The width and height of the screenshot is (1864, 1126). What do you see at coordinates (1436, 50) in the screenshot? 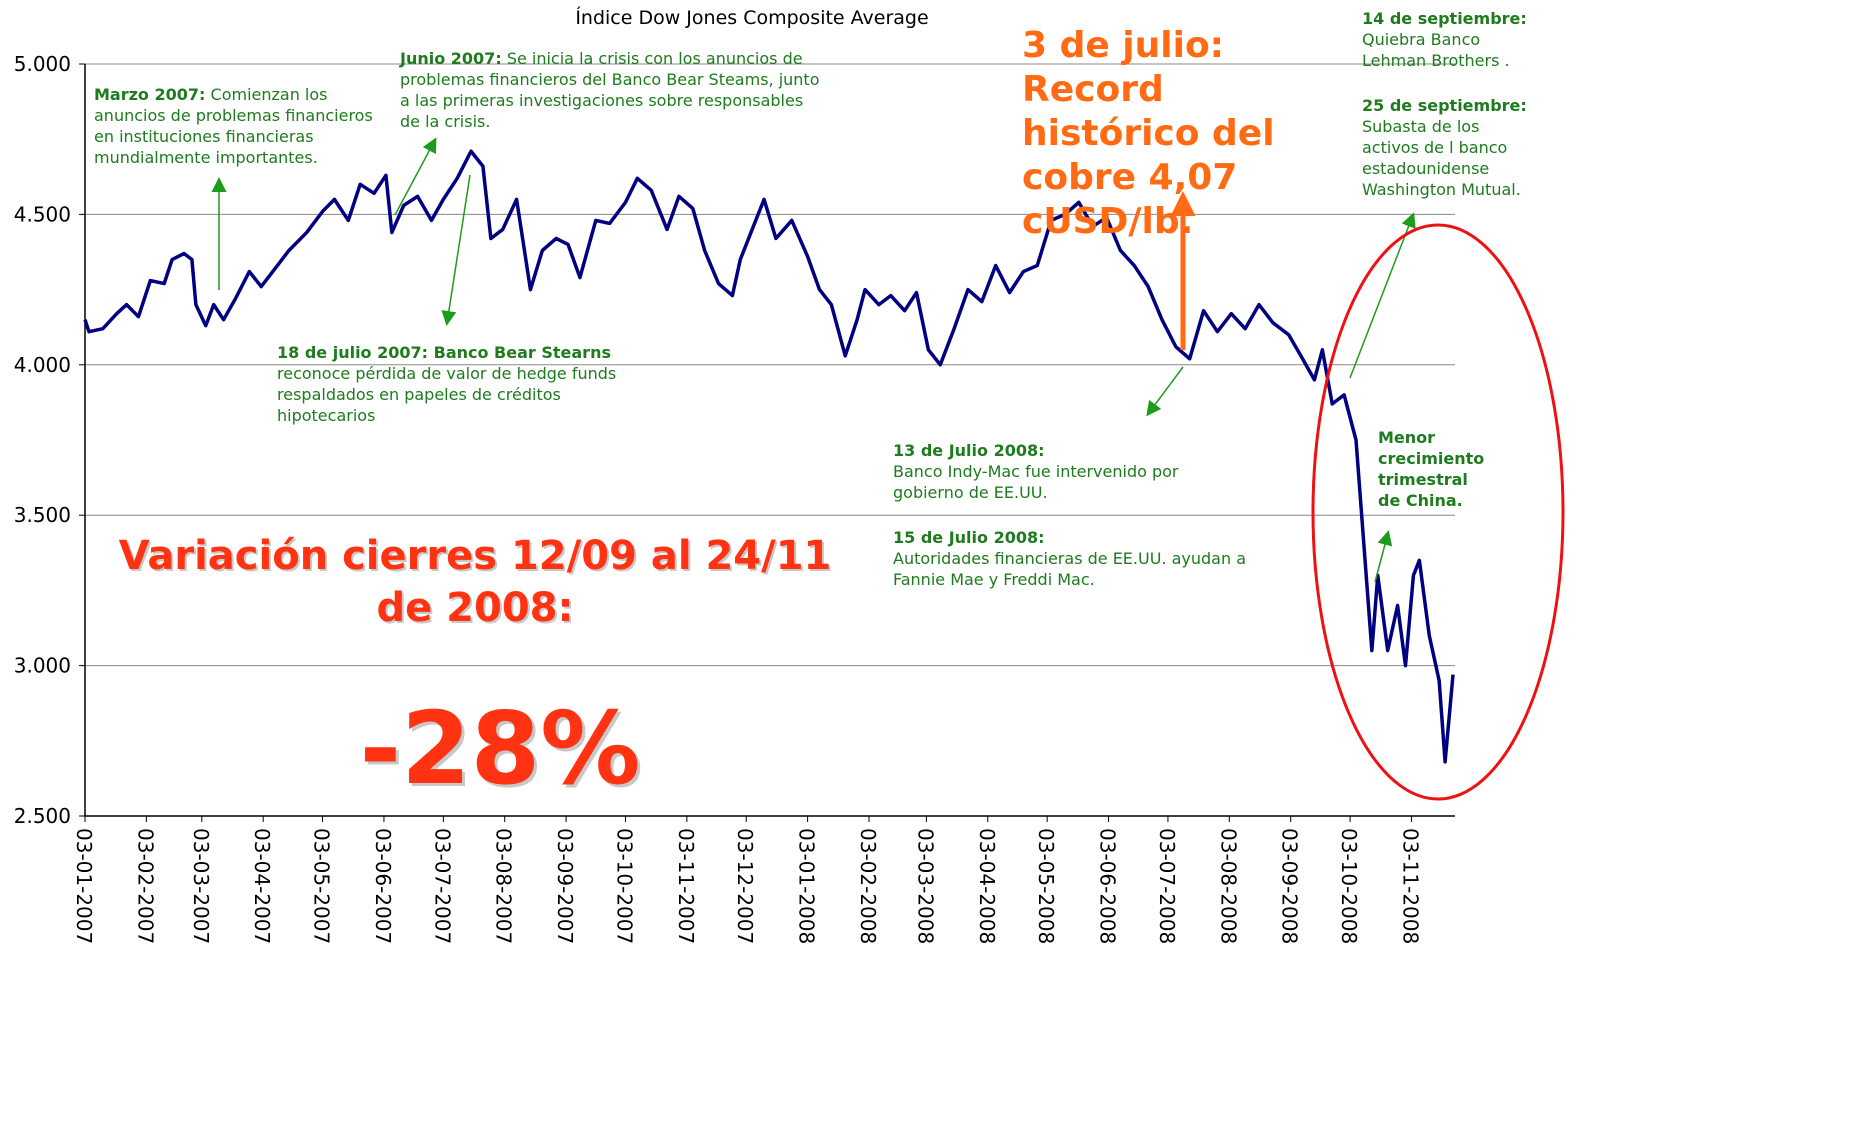
I see `annotation-text: Quiebra Banco Lehman Brothers .` at bounding box center [1436, 50].